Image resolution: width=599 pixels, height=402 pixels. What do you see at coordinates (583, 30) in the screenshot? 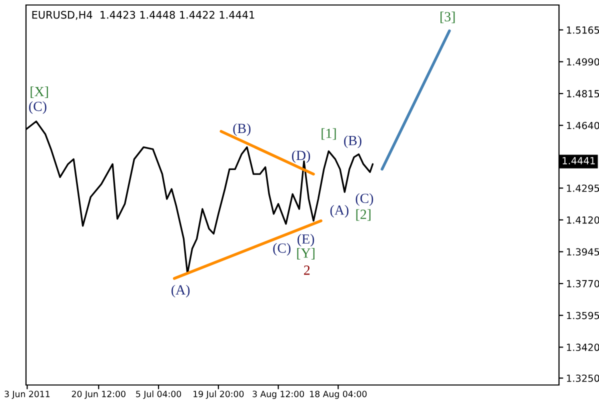
I see `y-tick-label: 1.5165` at bounding box center [583, 30].